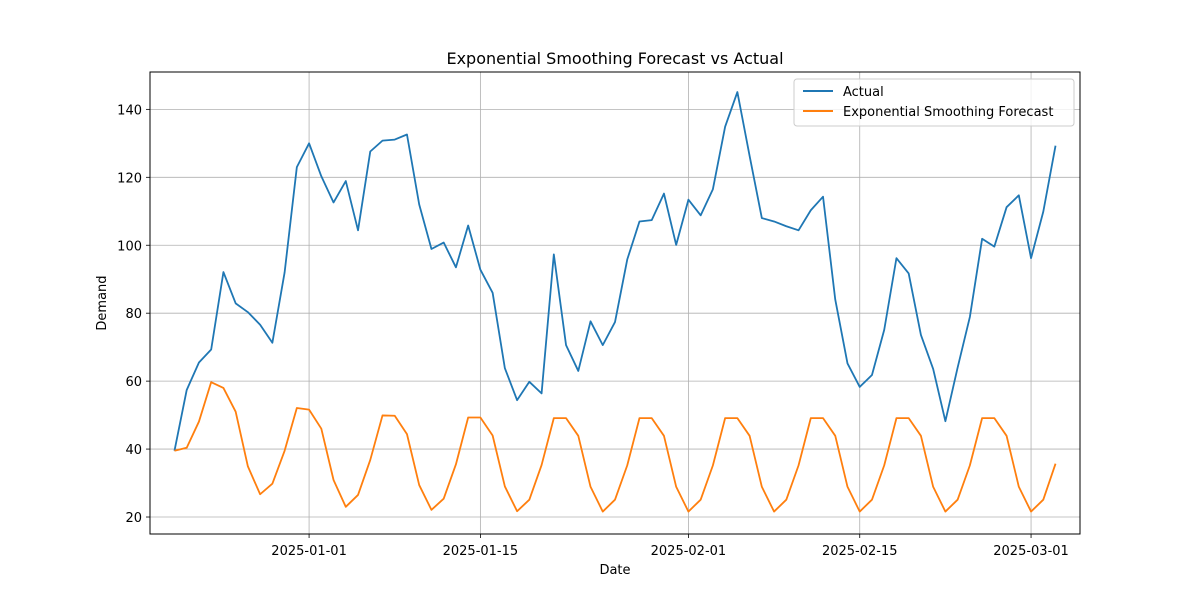 The image size is (1200, 600). I want to click on y-tick-label: 20, so click(133, 518).